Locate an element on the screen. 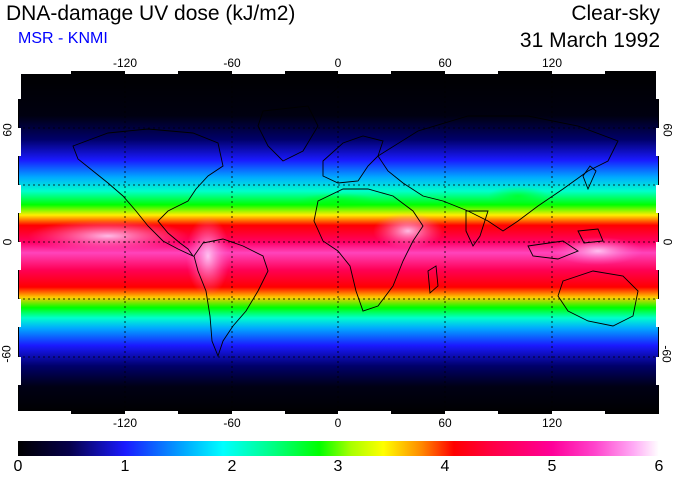  lat-label-right: -60 is located at coordinates (666, 354).